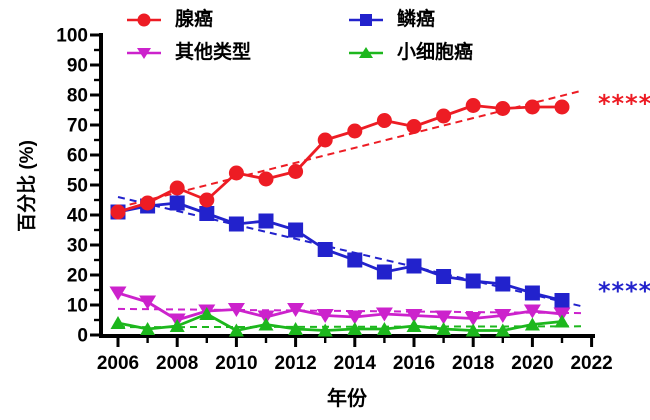  I want to click on x-tick-label: 2018, so click(473, 363).